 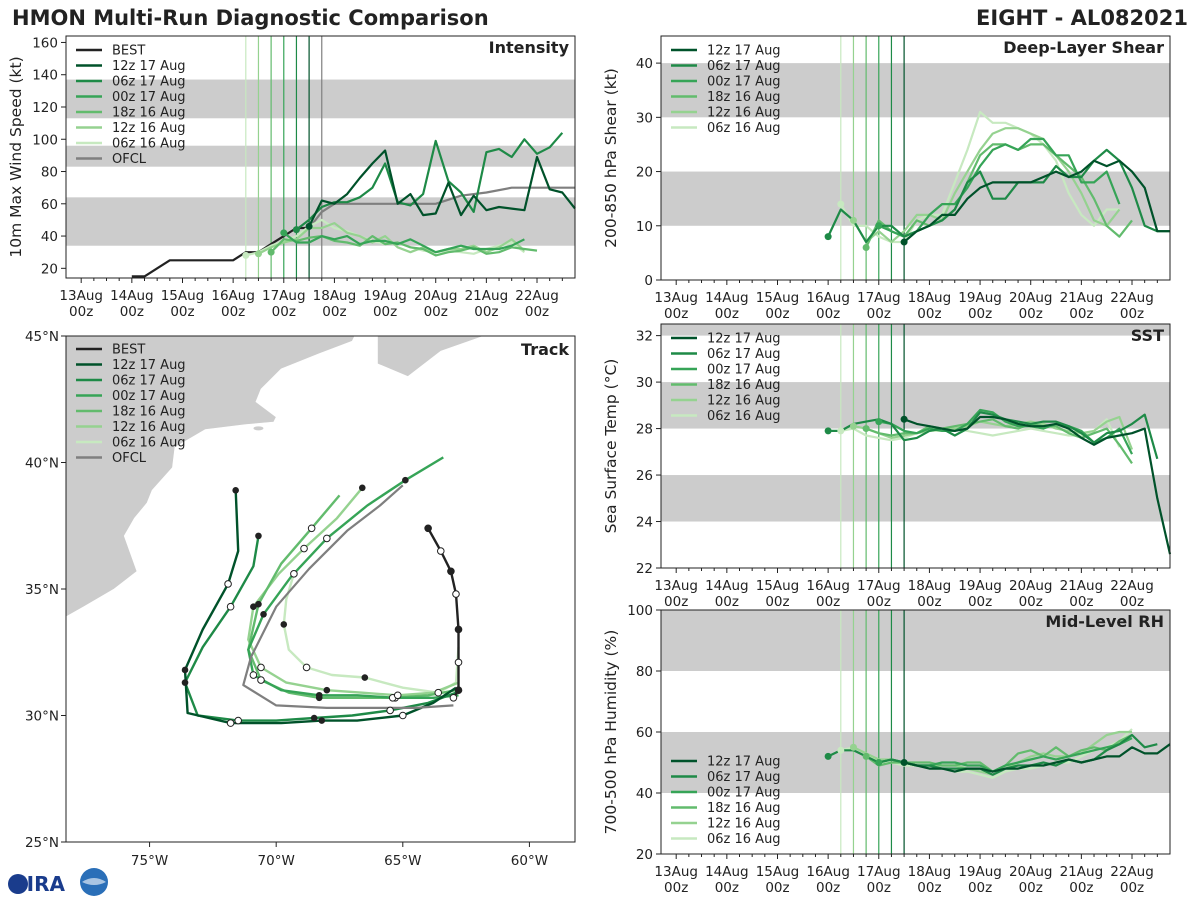 I want to click on rh-ytick-label: 100, so click(x=640, y=611).